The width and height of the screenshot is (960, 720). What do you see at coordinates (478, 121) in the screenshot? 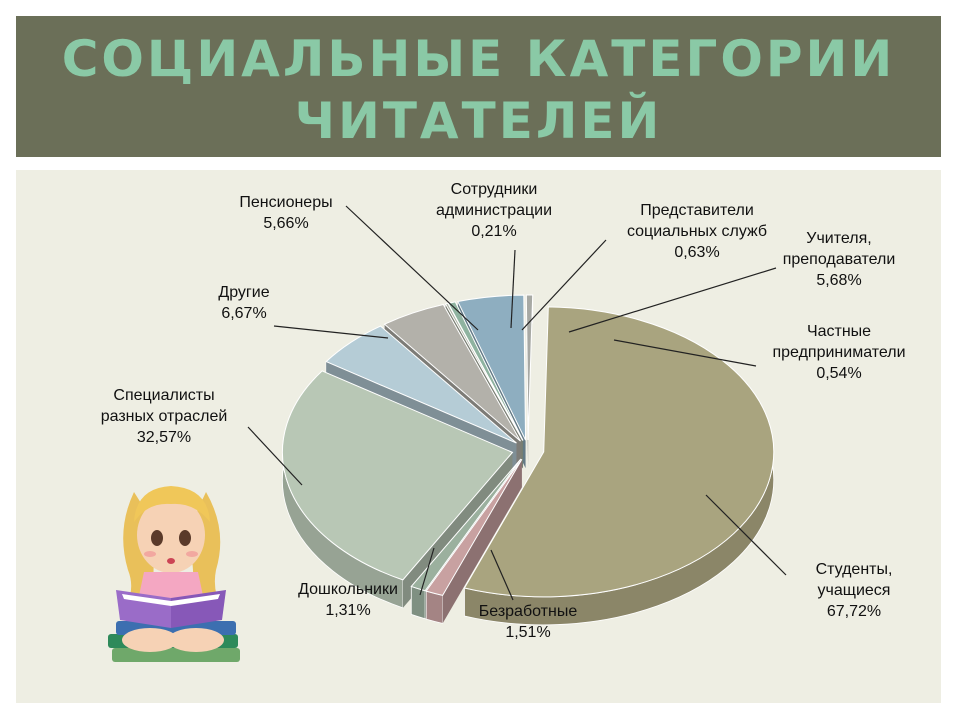
I see `title-line-2: ЧИТАТЕЛЕЙ` at bounding box center [478, 121].